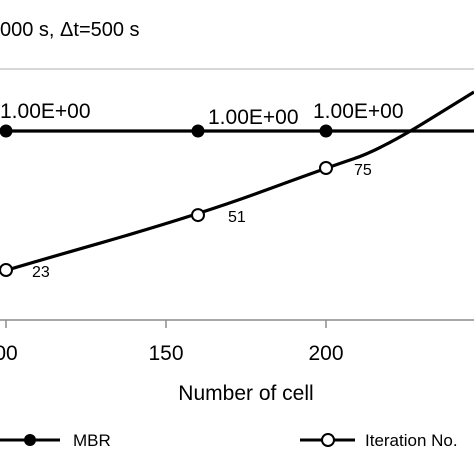 The image size is (474, 474). What do you see at coordinates (411, 440) in the screenshot?
I see `legend-iteration-label: Iteration No.` at bounding box center [411, 440].